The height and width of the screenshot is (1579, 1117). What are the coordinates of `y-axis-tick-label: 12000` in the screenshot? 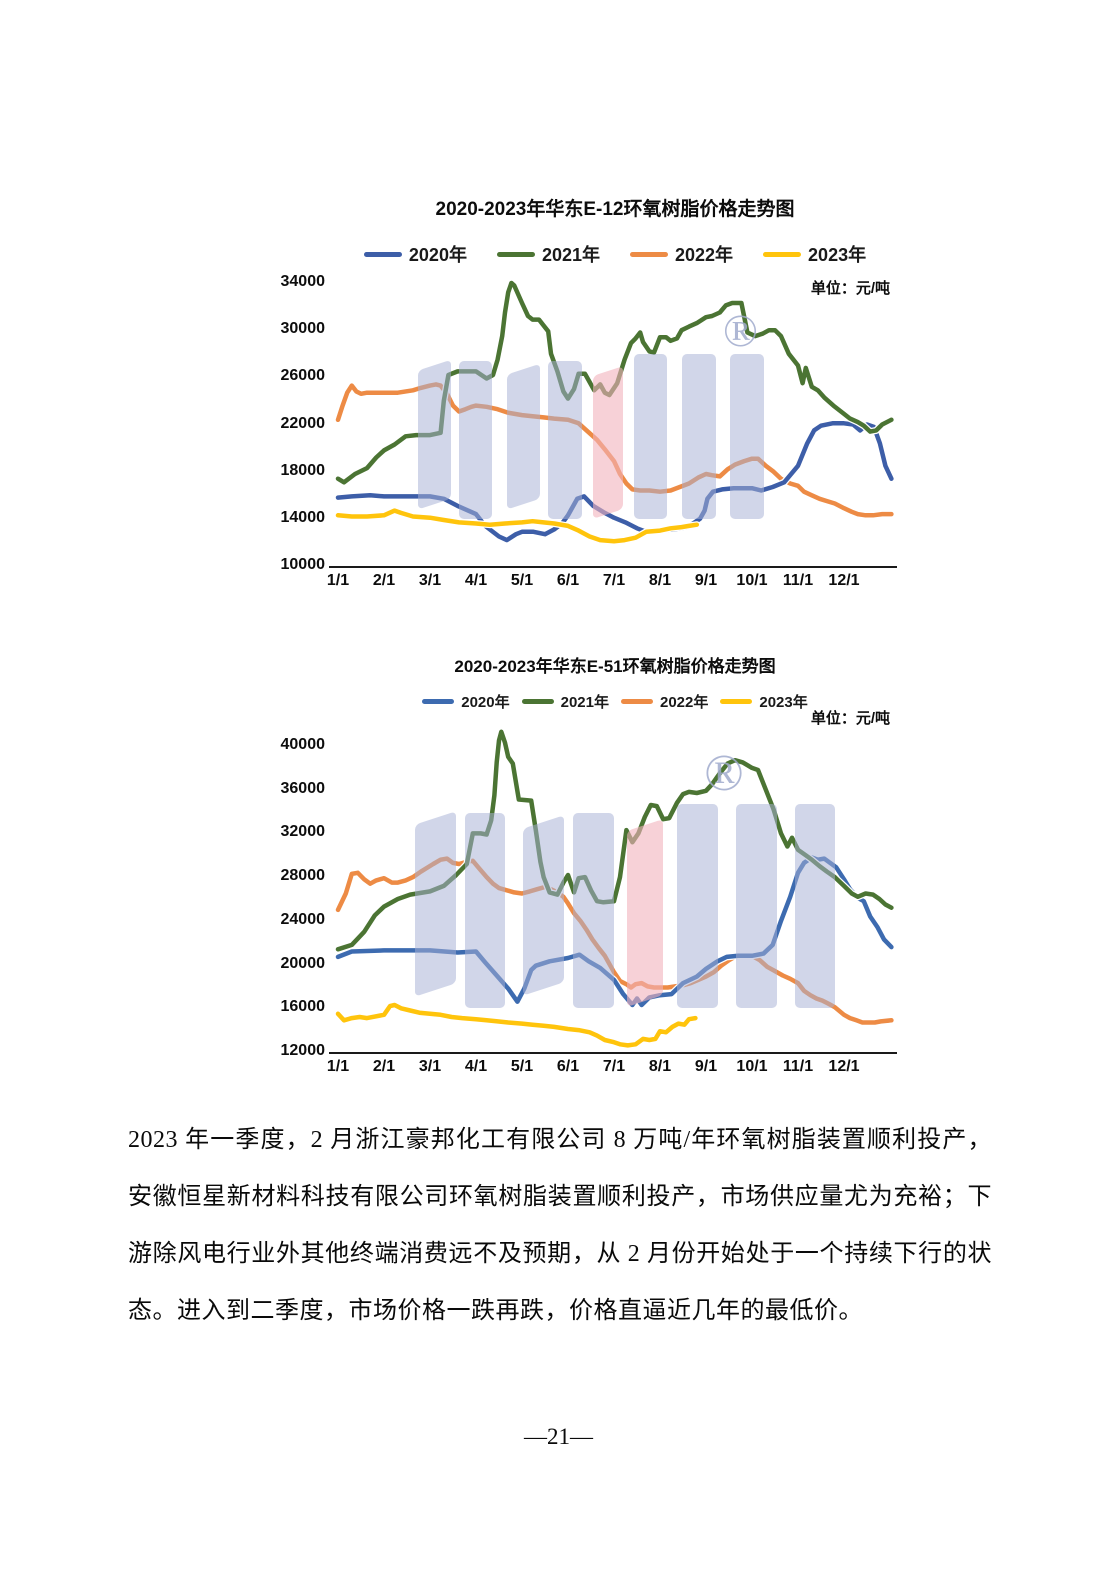 It's located at (303, 1050).